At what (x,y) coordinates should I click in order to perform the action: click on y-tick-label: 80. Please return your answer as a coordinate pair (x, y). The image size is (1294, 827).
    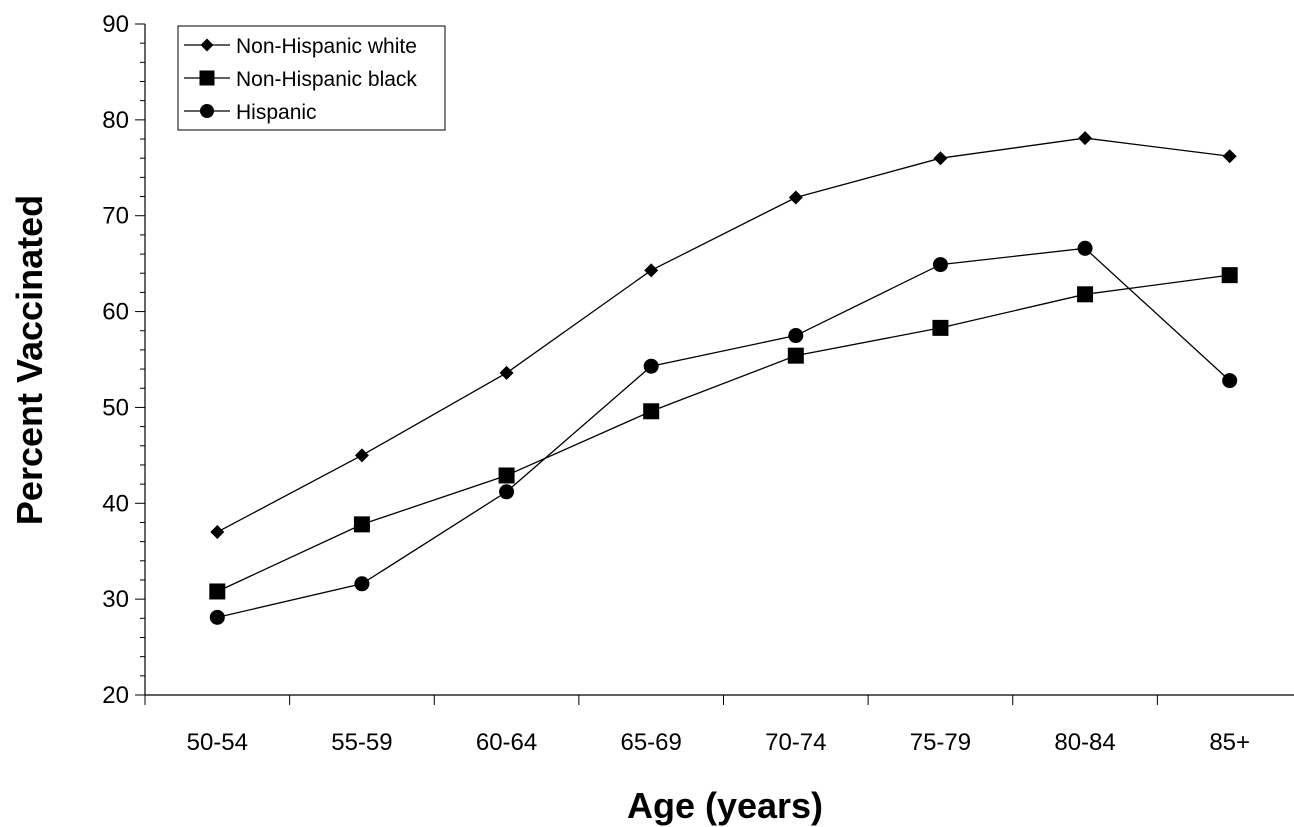
    Looking at the image, I should click on (115, 120).